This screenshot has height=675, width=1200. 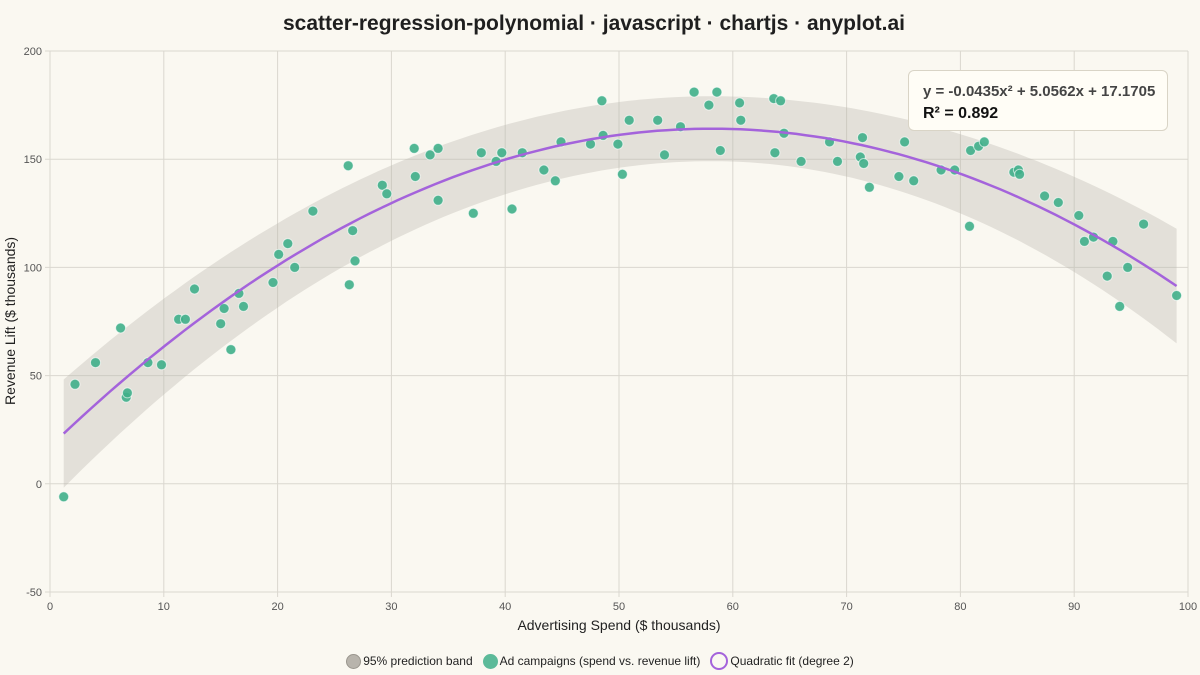 What do you see at coordinates (733, 607) in the screenshot?
I see `x-tick-label: 60` at bounding box center [733, 607].